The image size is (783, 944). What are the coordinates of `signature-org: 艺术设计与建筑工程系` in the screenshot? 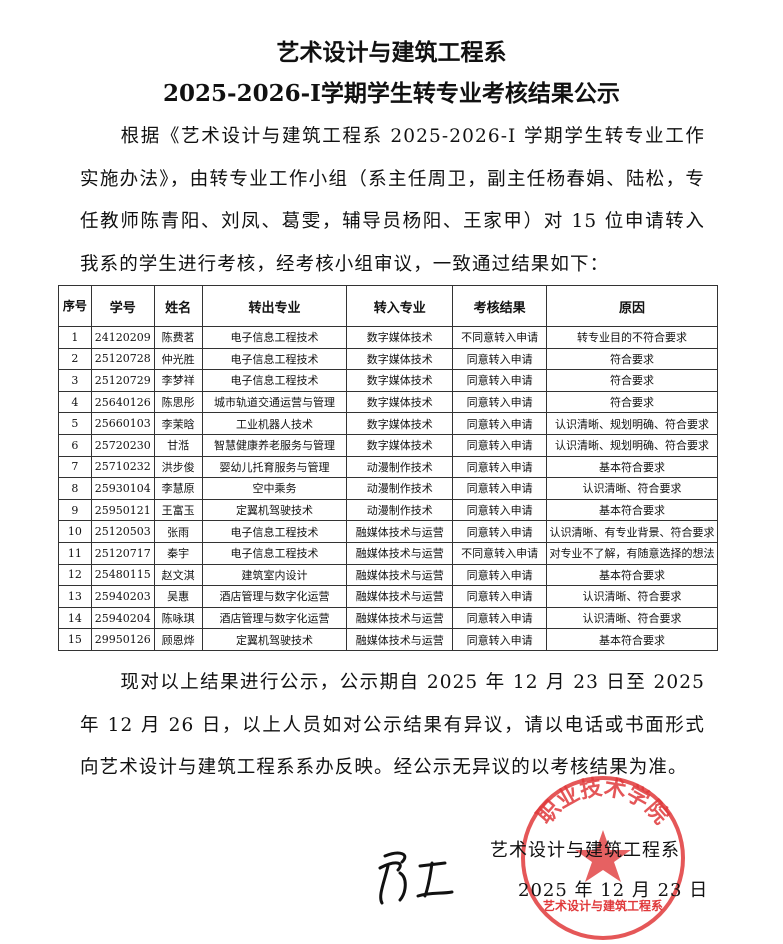 It's located at (585, 850).